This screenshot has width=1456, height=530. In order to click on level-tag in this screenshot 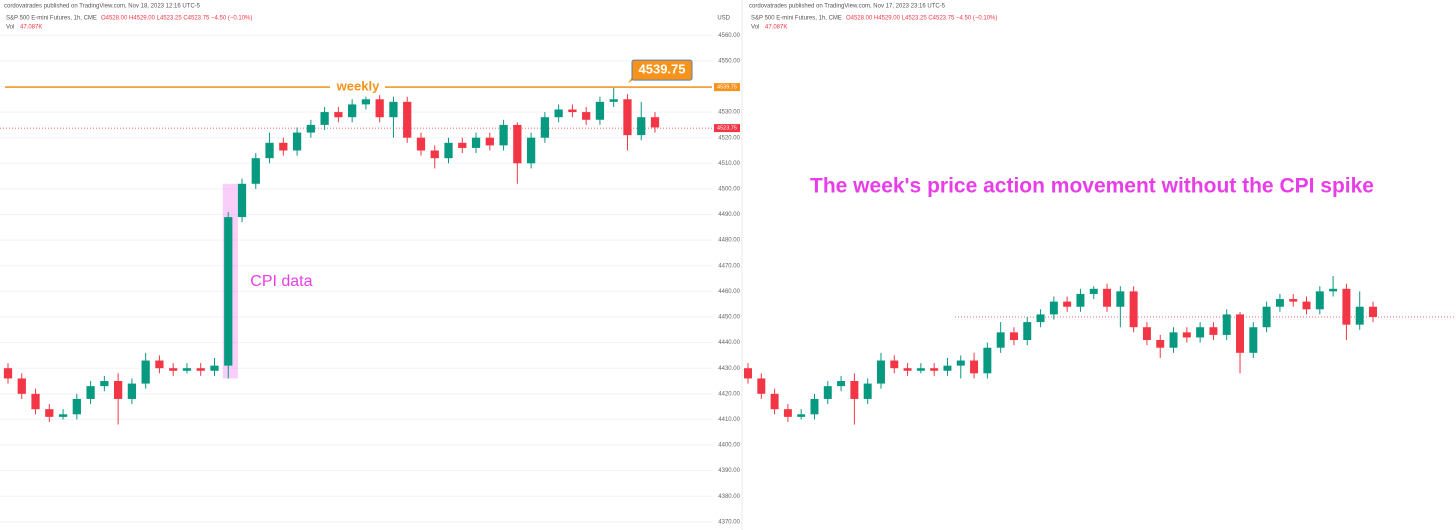, I will do `click(727, 87)`.